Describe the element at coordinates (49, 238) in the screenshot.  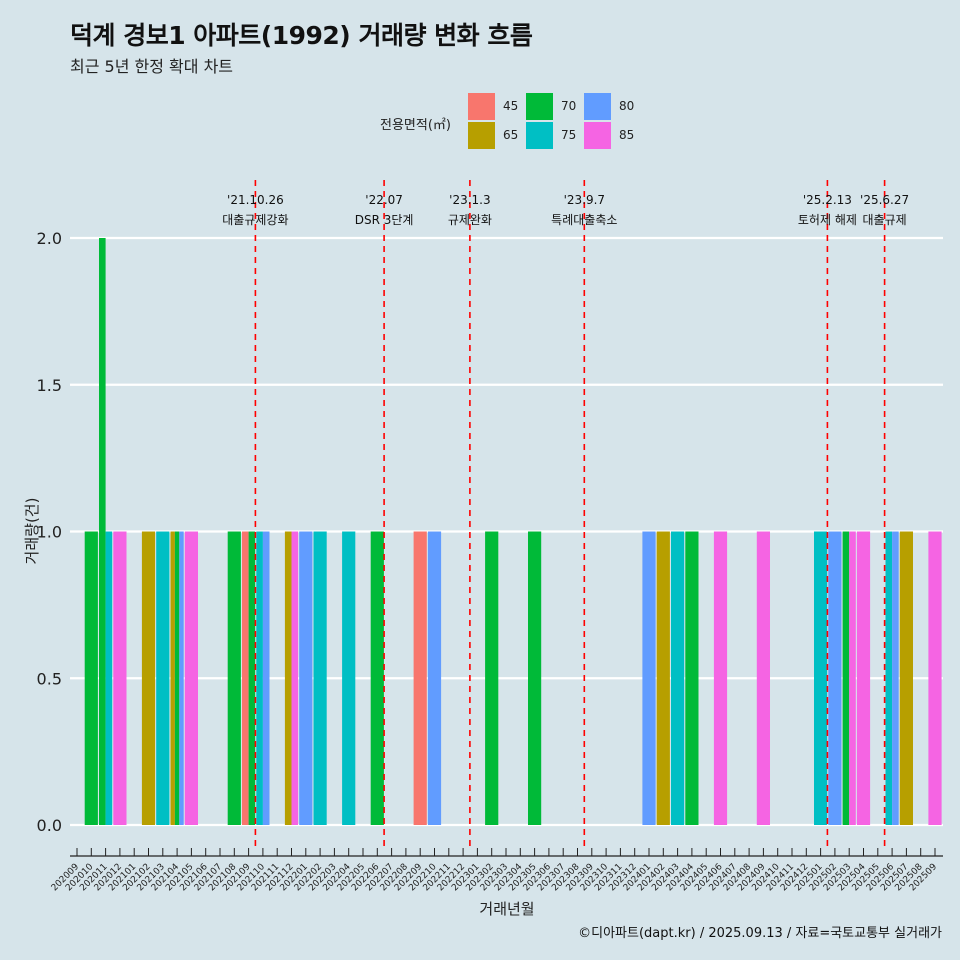
I see `y-tick-label: 2.0` at that location.